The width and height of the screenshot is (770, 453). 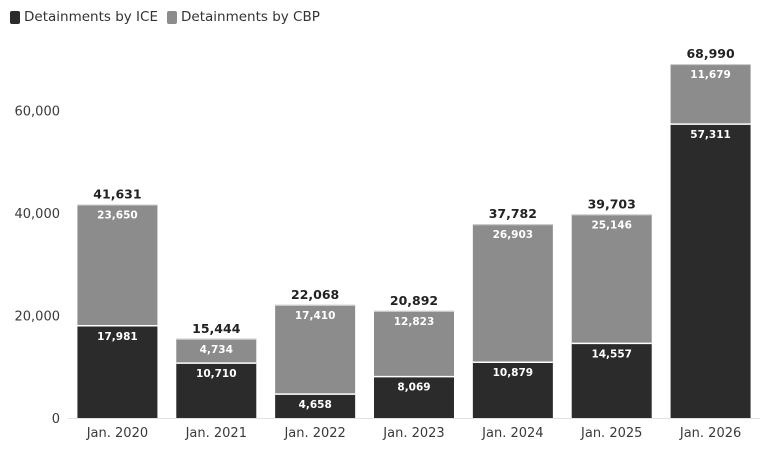 What do you see at coordinates (315, 294) in the screenshot?
I see `total-value-label: 22,068` at bounding box center [315, 294].